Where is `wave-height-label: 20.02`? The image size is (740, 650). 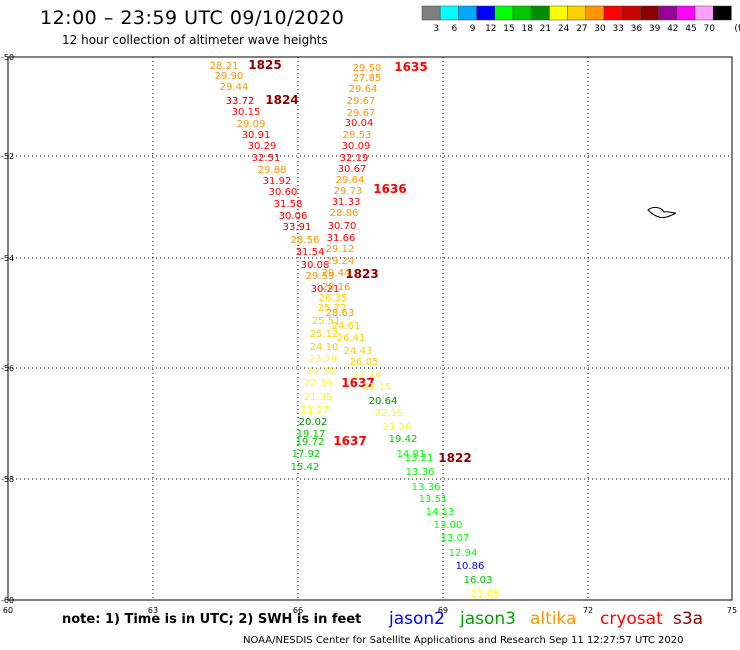 wave-height-label: 20.02 is located at coordinates (313, 422).